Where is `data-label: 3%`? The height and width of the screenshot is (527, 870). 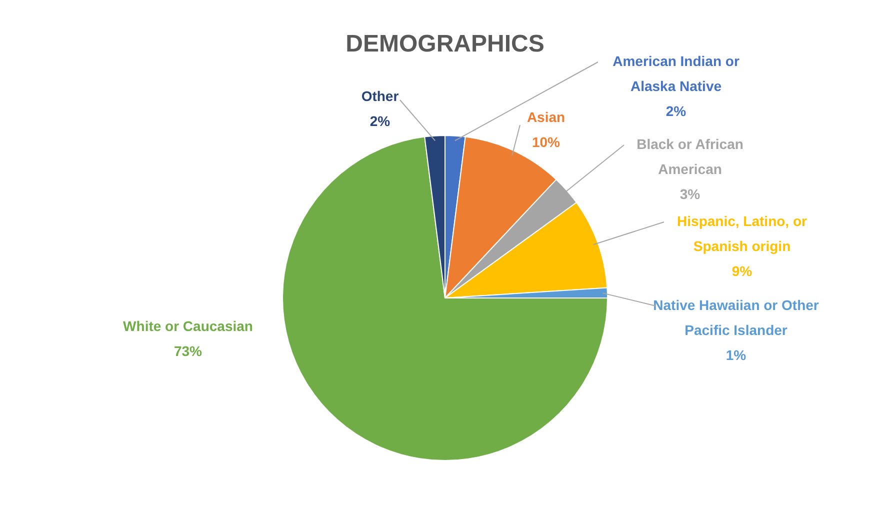 data-label: 3% is located at coordinates (690, 194).